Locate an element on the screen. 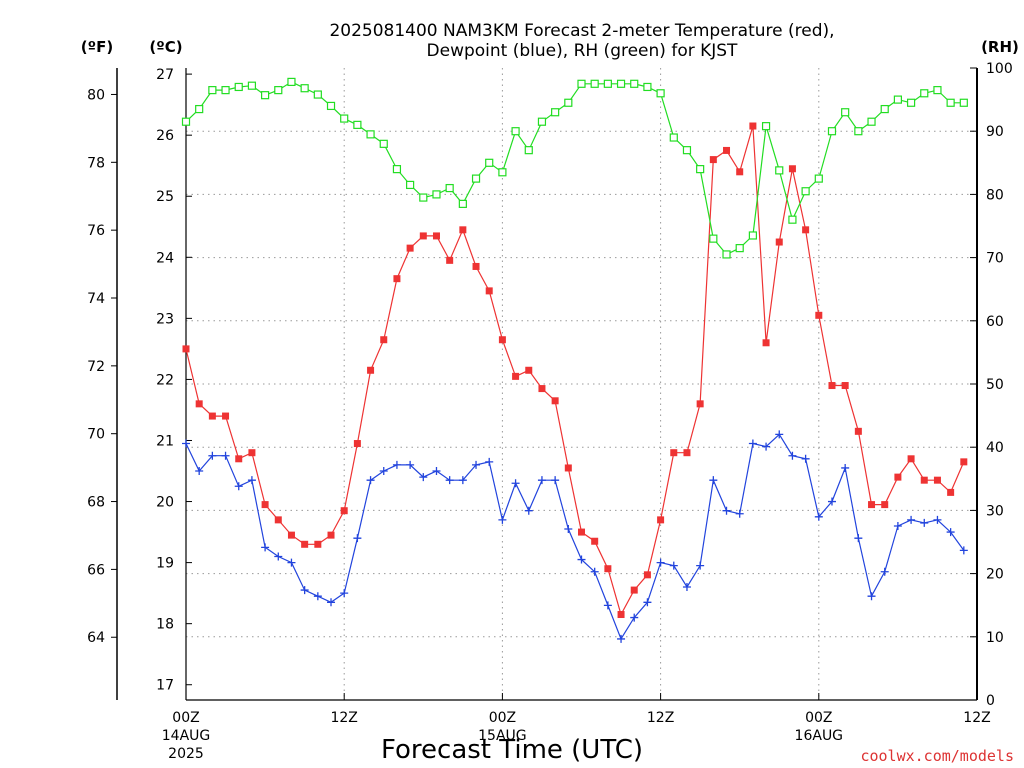 This screenshot has height=768, width=1024. rh-tick-label: 60 is located at coordinates (995, 322).